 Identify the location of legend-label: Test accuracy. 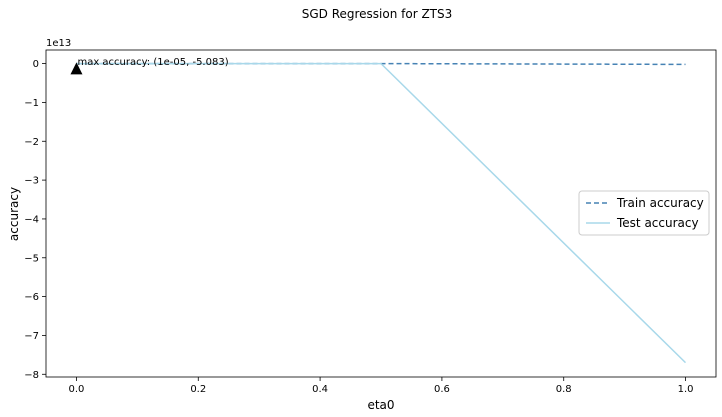
(657, 223).